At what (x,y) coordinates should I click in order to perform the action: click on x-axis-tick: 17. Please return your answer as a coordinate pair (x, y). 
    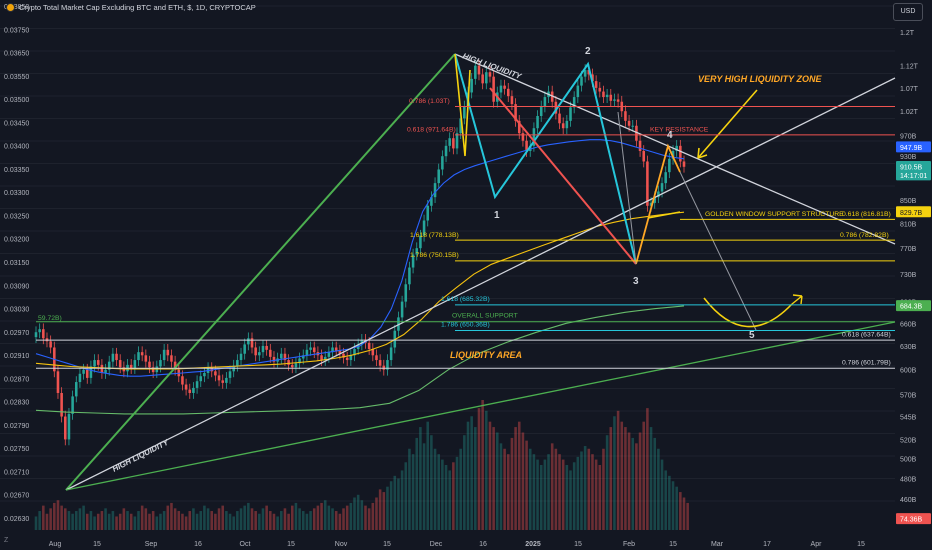
    Looking at the image, I should click on (767, 544).